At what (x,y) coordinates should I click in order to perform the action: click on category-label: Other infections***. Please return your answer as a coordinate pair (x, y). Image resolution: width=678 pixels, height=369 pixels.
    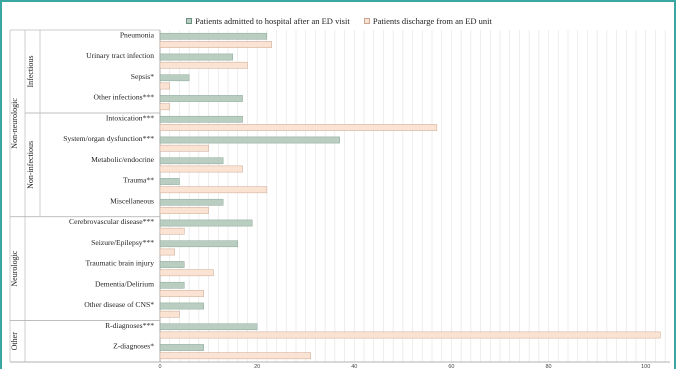
    Looking at the image, I should click on (123, 97).